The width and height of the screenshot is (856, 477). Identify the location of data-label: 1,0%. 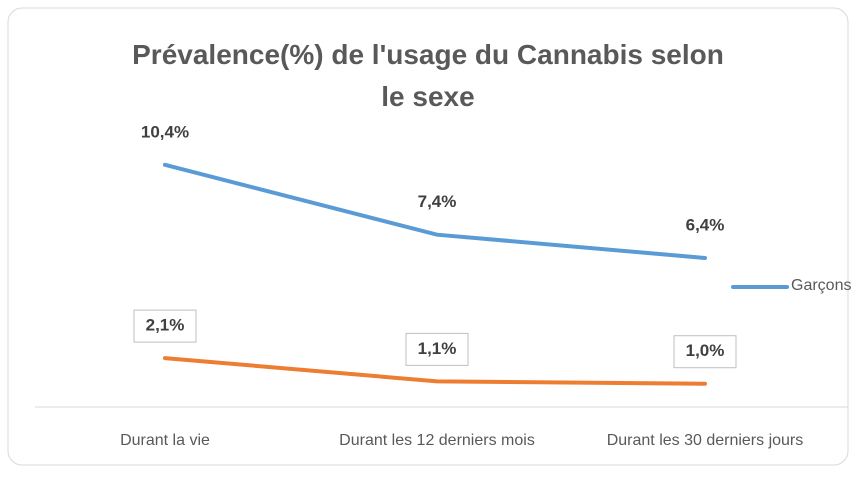
(705, 350).